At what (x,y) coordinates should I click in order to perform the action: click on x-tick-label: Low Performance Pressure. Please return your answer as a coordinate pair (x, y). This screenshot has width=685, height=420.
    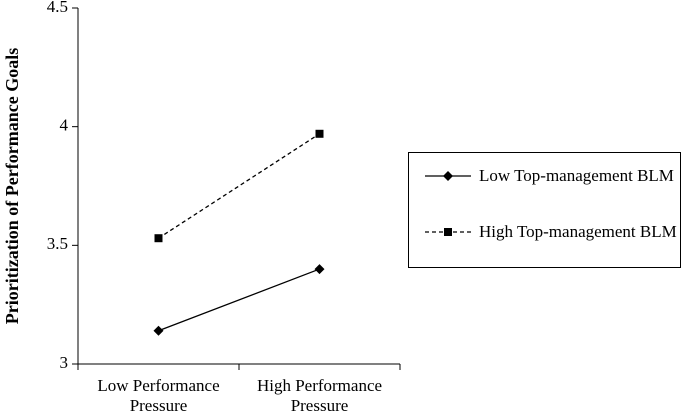
    Looking at the image, I should click on (158, 395).